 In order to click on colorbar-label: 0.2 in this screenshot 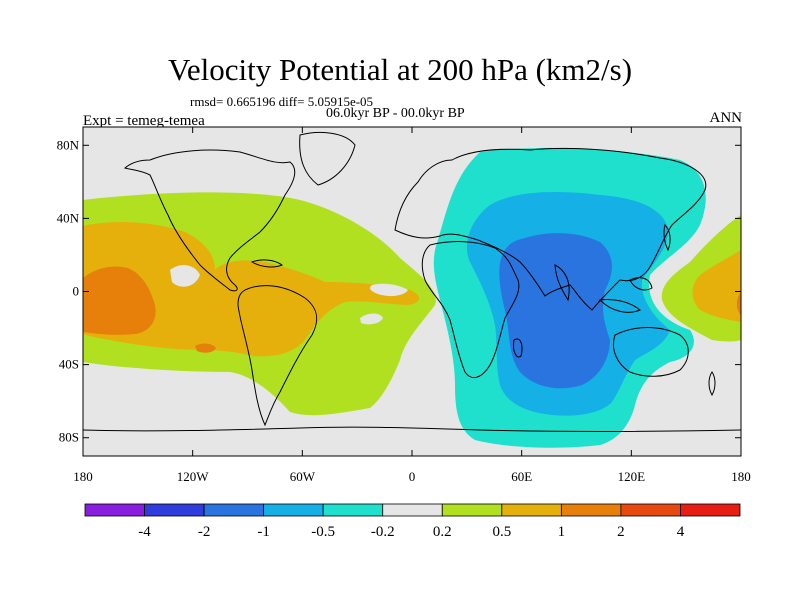, I will do `click(442, 532)`.